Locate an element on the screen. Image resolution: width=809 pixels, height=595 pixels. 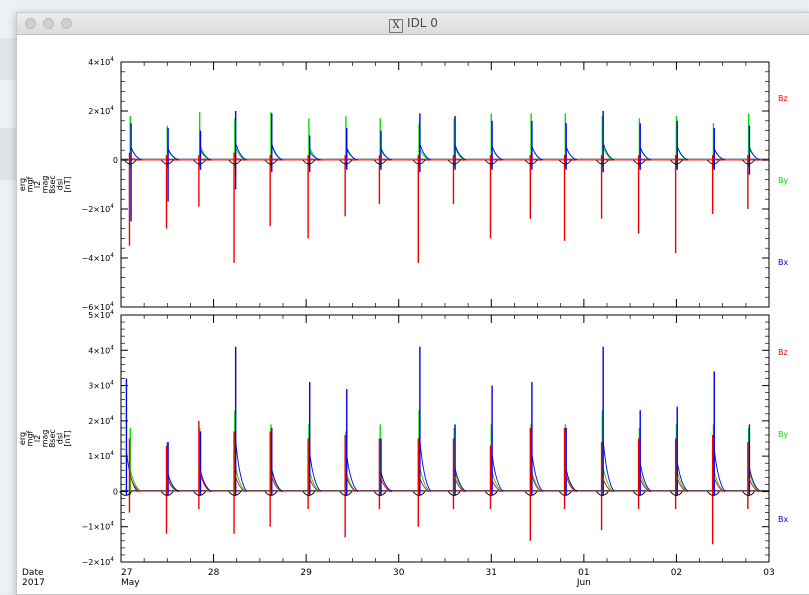
date-label: Date is located at coordinates (33, 573).